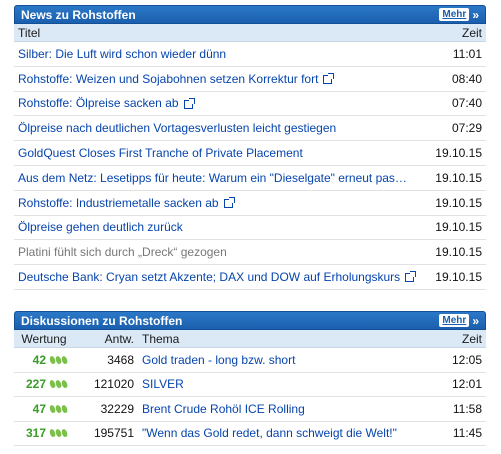 The image size is (501, 454). Describe the element at coordinates (471, 32) in the screenshot. I see `news-col-time: Zeit` at that location.